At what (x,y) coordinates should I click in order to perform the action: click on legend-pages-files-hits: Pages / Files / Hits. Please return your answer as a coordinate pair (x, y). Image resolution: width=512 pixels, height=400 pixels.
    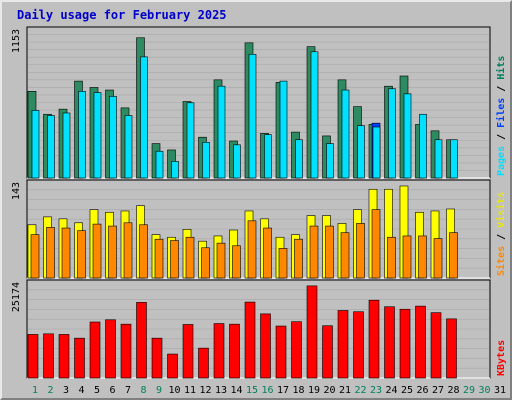
    Looking at the image, I should click on (501, 116).